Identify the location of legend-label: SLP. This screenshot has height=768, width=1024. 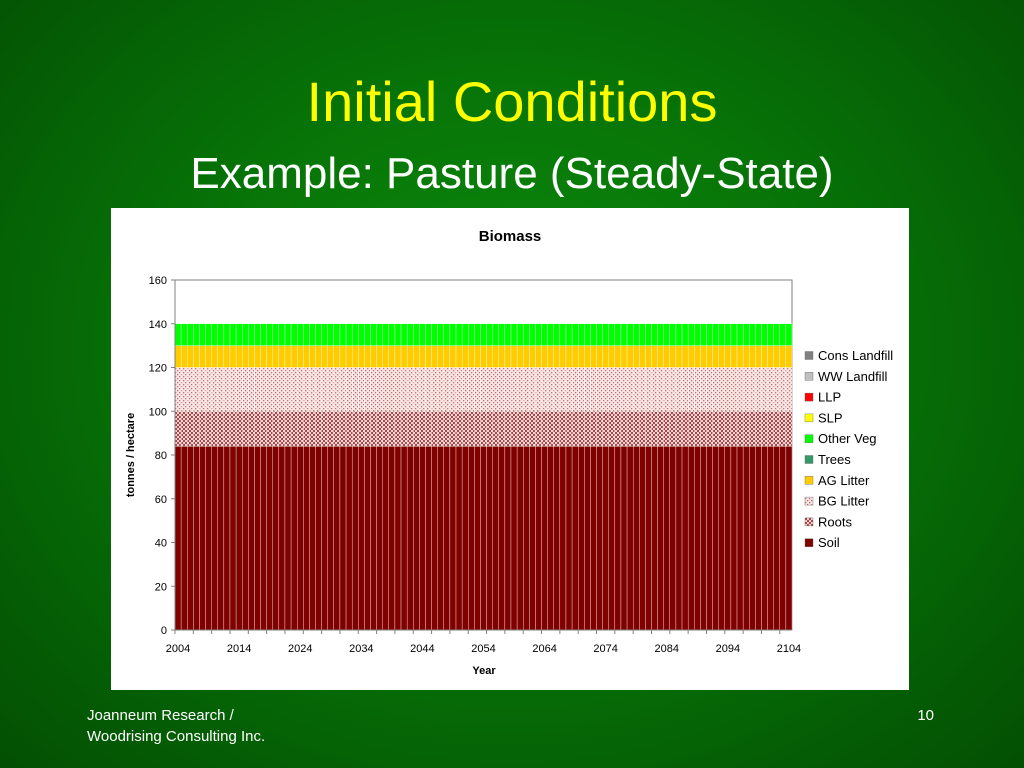
(830, 417).